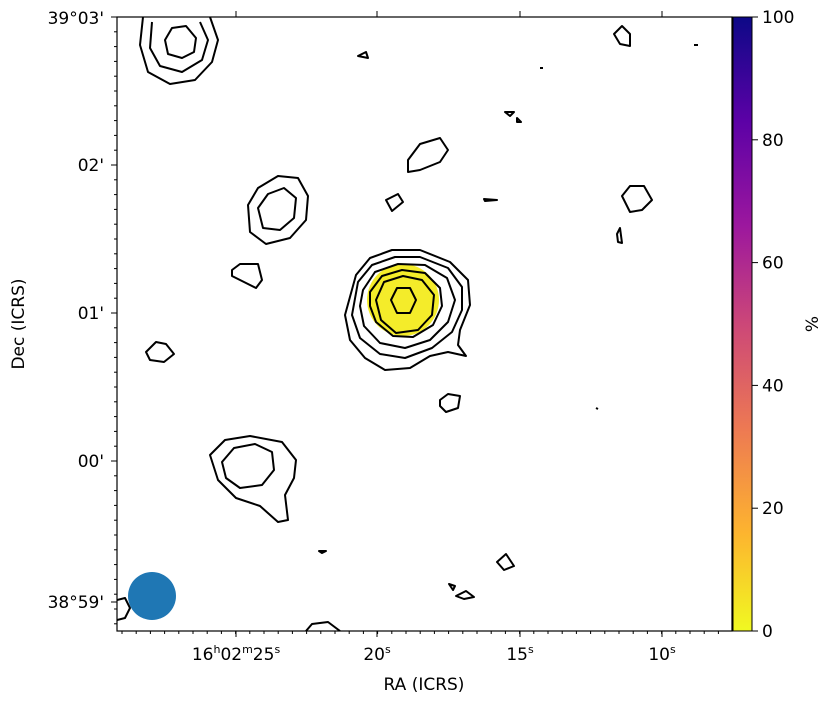 This screenshot has width=831, height=703. Describe the element at coordinates (755, 324) in the screenshot. I see `colorbar-ticks` at that location.